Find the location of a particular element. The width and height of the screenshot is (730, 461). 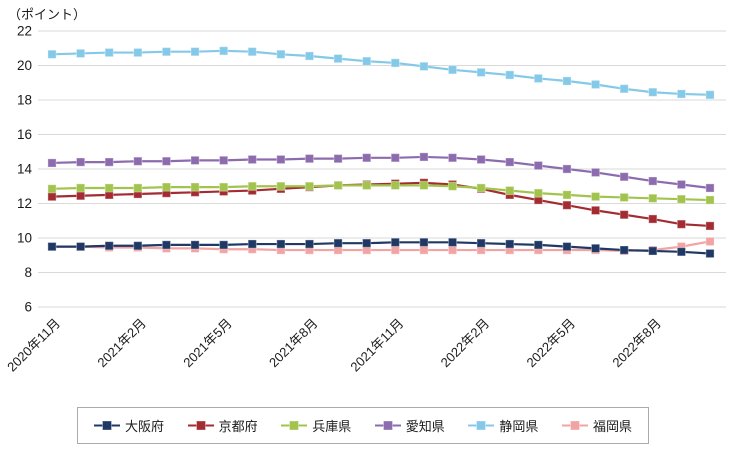

y-axis-tick-label: 20 is located at coordinates (24, 65).